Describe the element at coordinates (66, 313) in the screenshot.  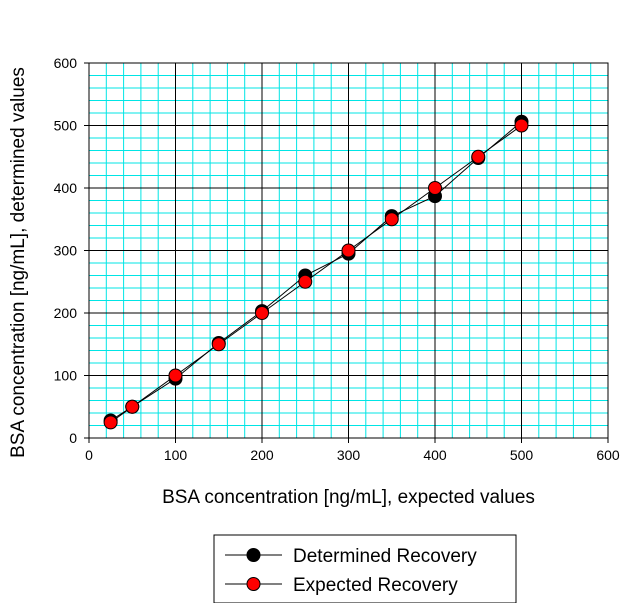
I see `y-tick-label: 200` at that location.